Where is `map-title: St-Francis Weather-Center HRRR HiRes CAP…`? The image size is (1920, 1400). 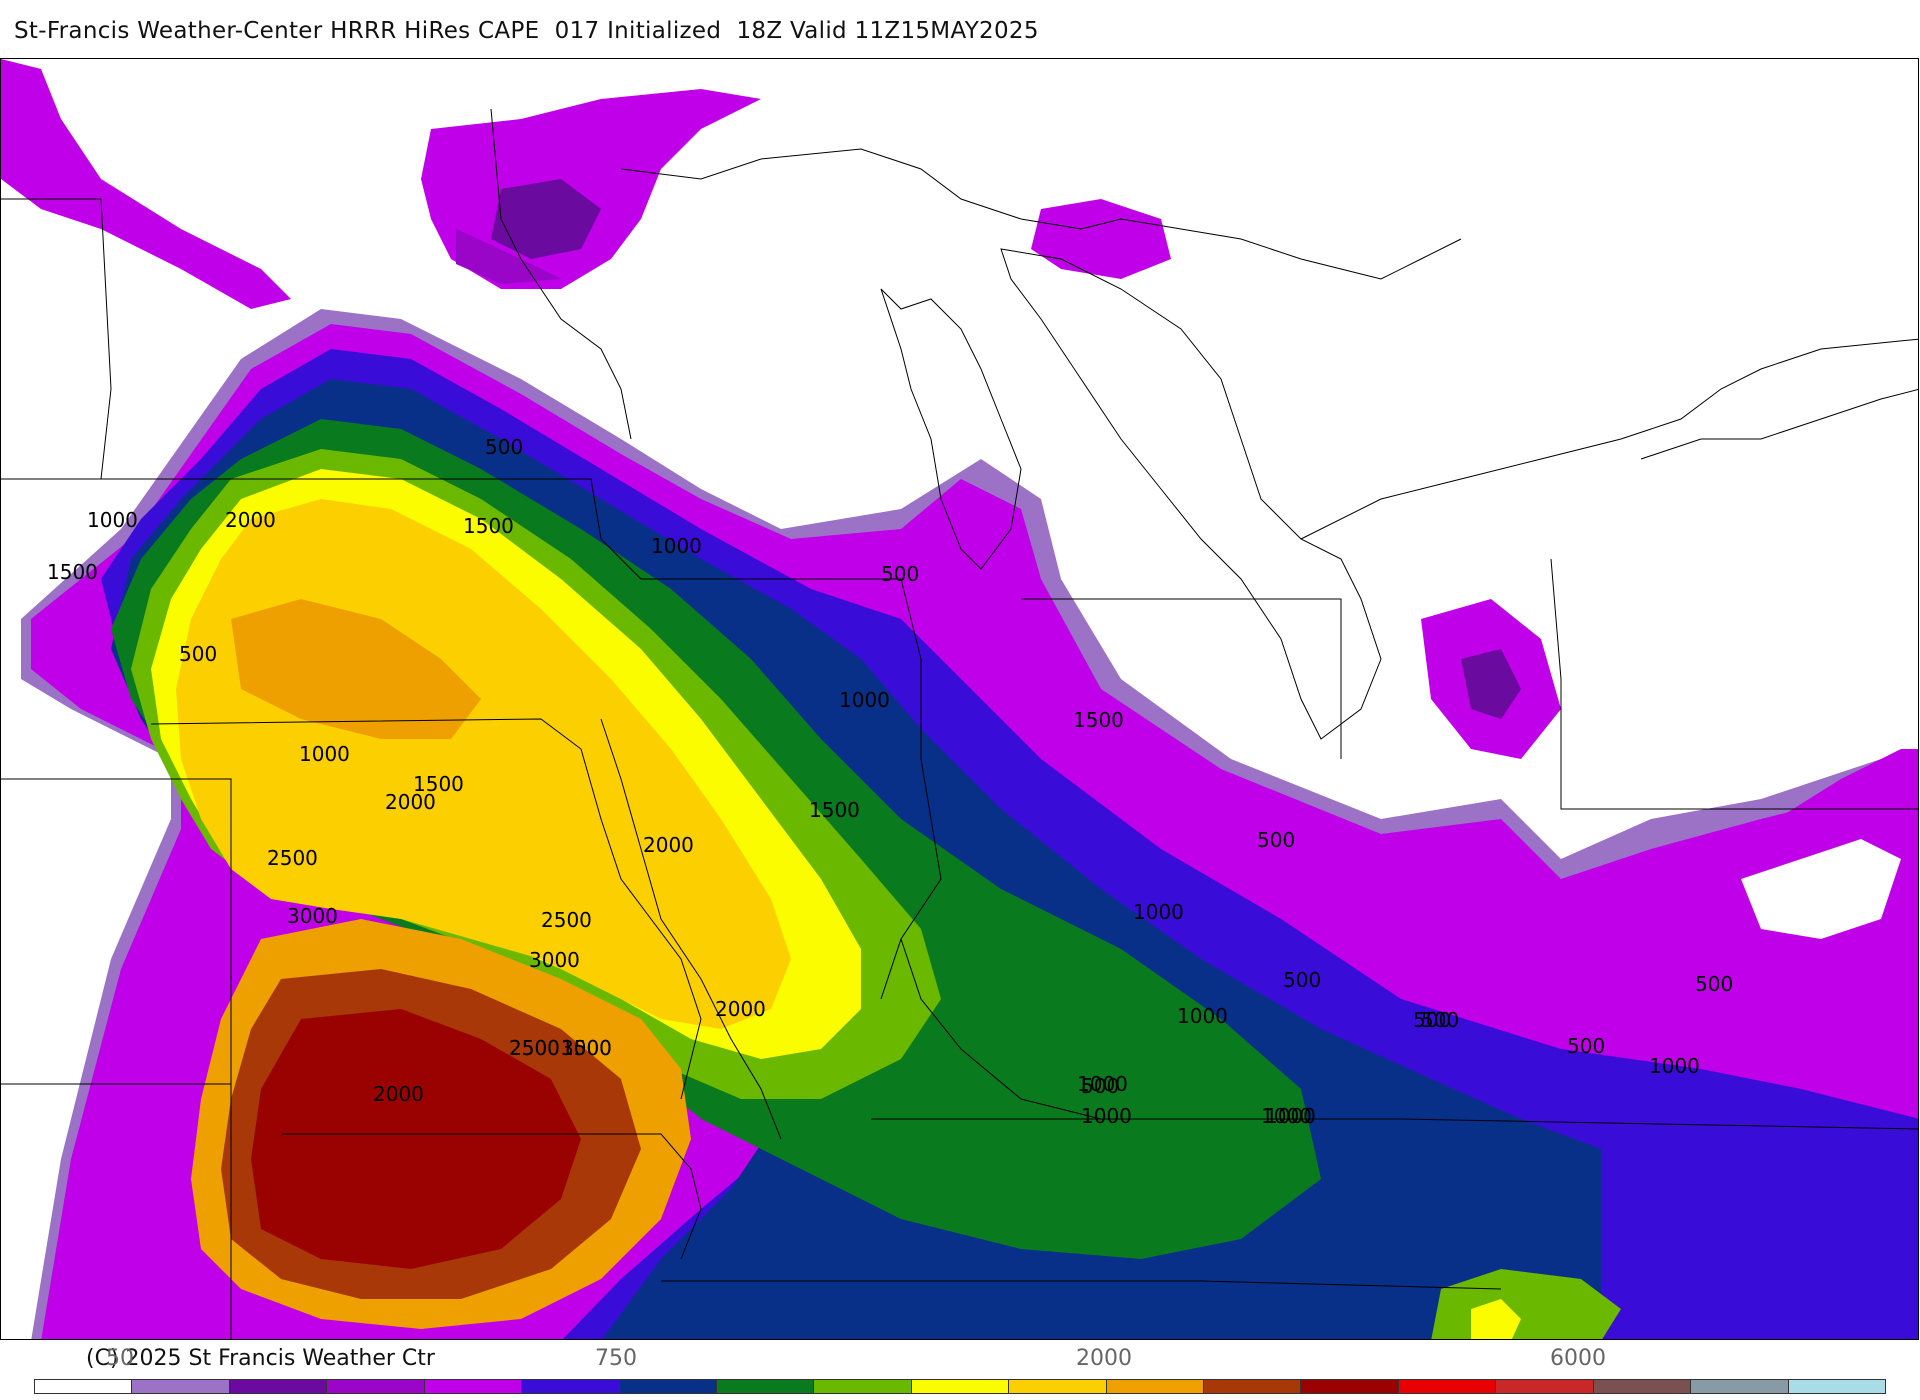 map-title: St-Francis Weather-Center HRRR HiRes CAP… is located at coordinates (526, 31).